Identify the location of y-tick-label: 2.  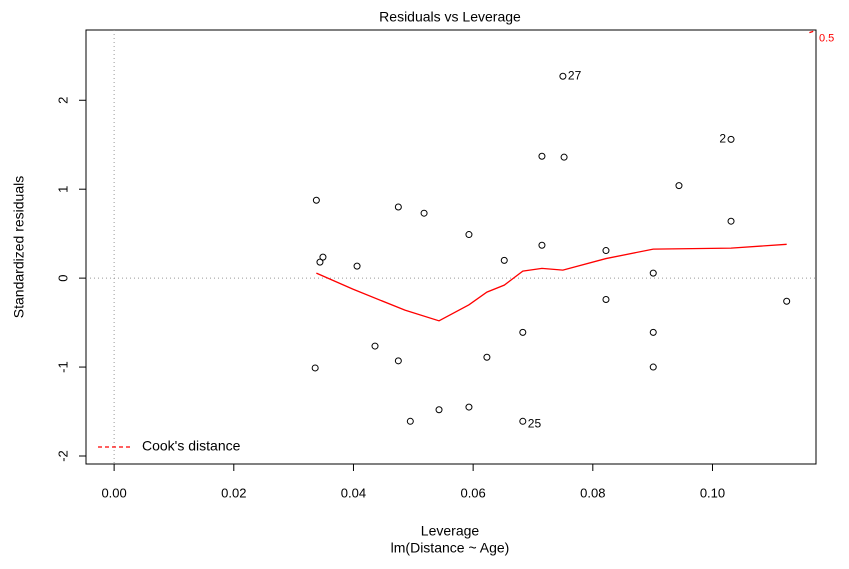
(62, 100).